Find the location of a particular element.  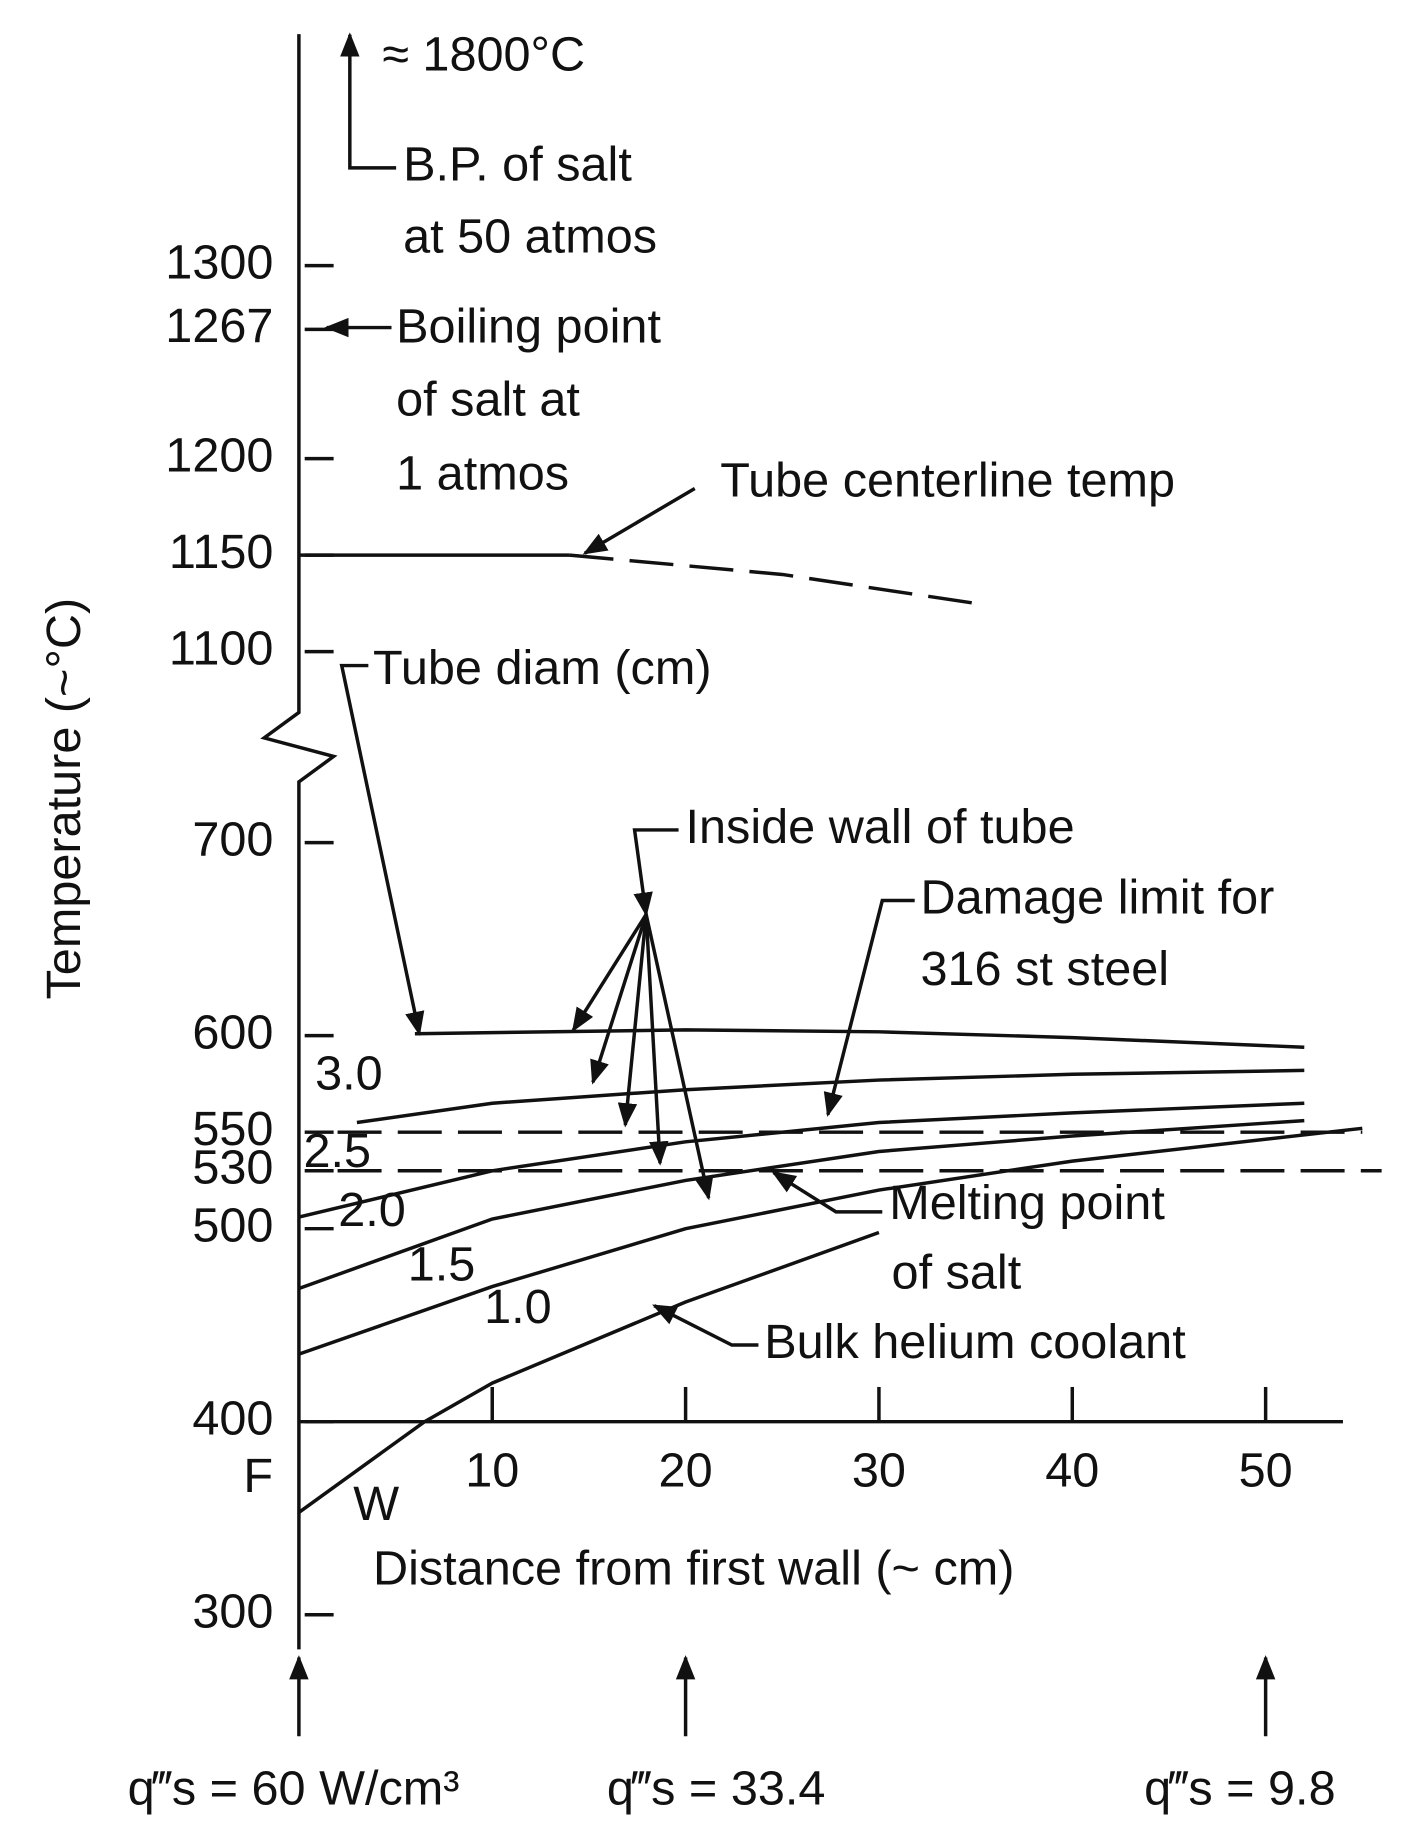

x-tick-label: 30 is located at coordinates (879, 1471).